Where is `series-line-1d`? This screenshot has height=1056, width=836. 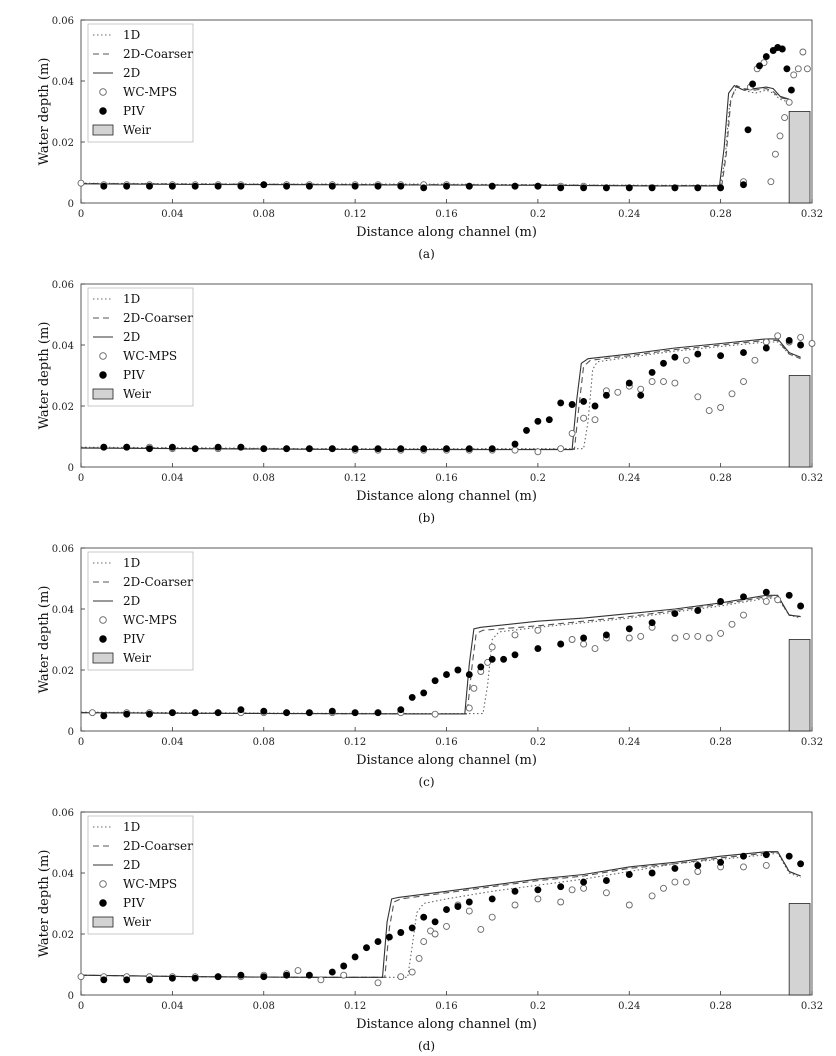 series-line-1d is located at coordinates (440, 915).